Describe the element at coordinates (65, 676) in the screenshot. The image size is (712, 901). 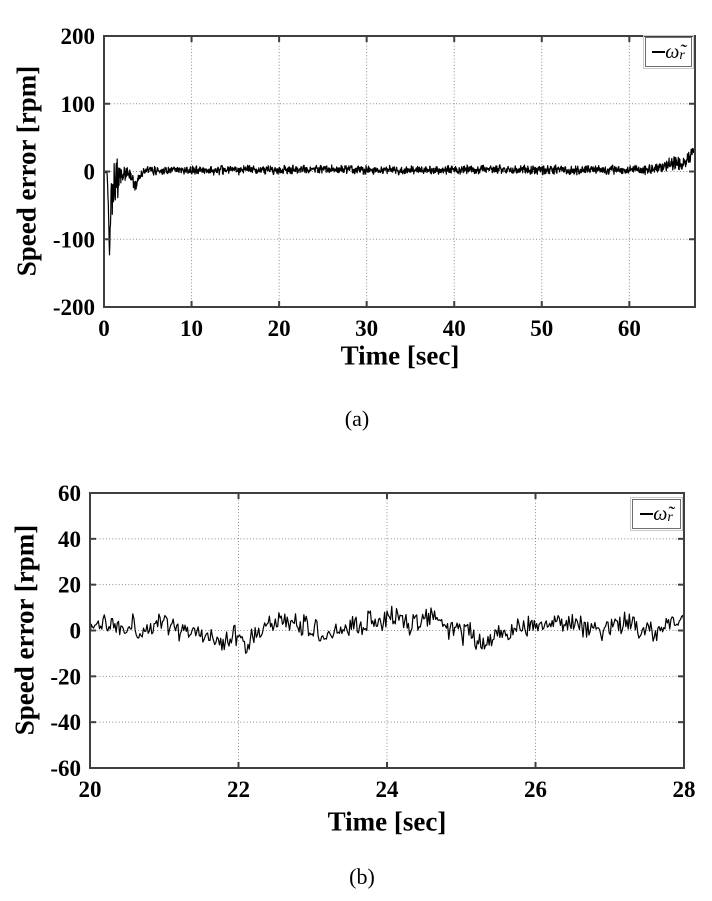
I see `svg-text: -20` at that location.